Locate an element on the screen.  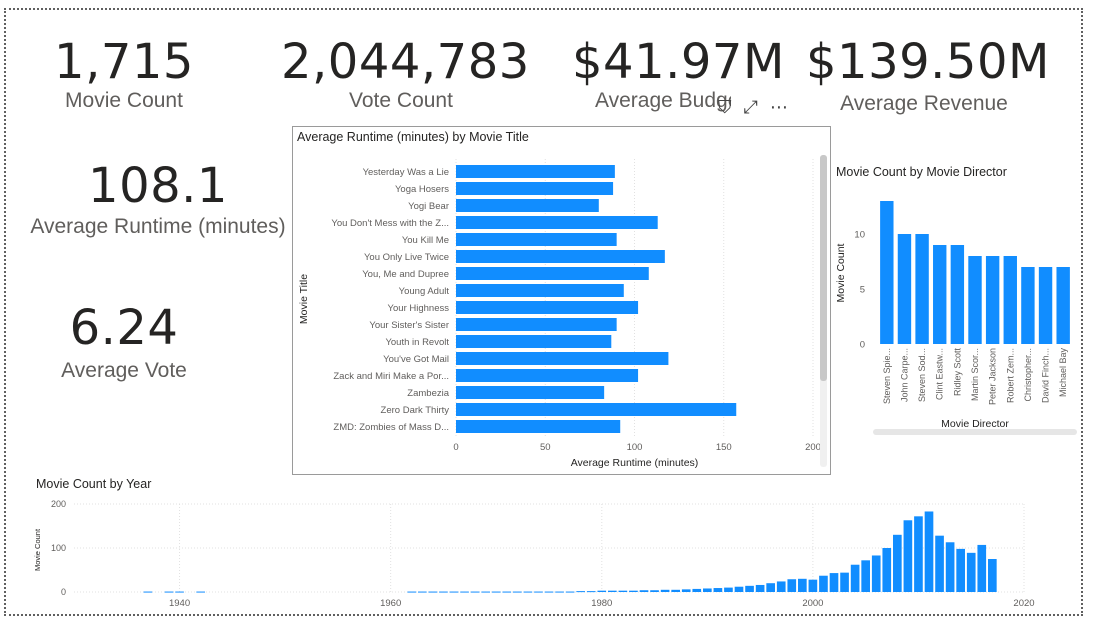
kpi-label: Movie Count is located at coordinates (124, 100).